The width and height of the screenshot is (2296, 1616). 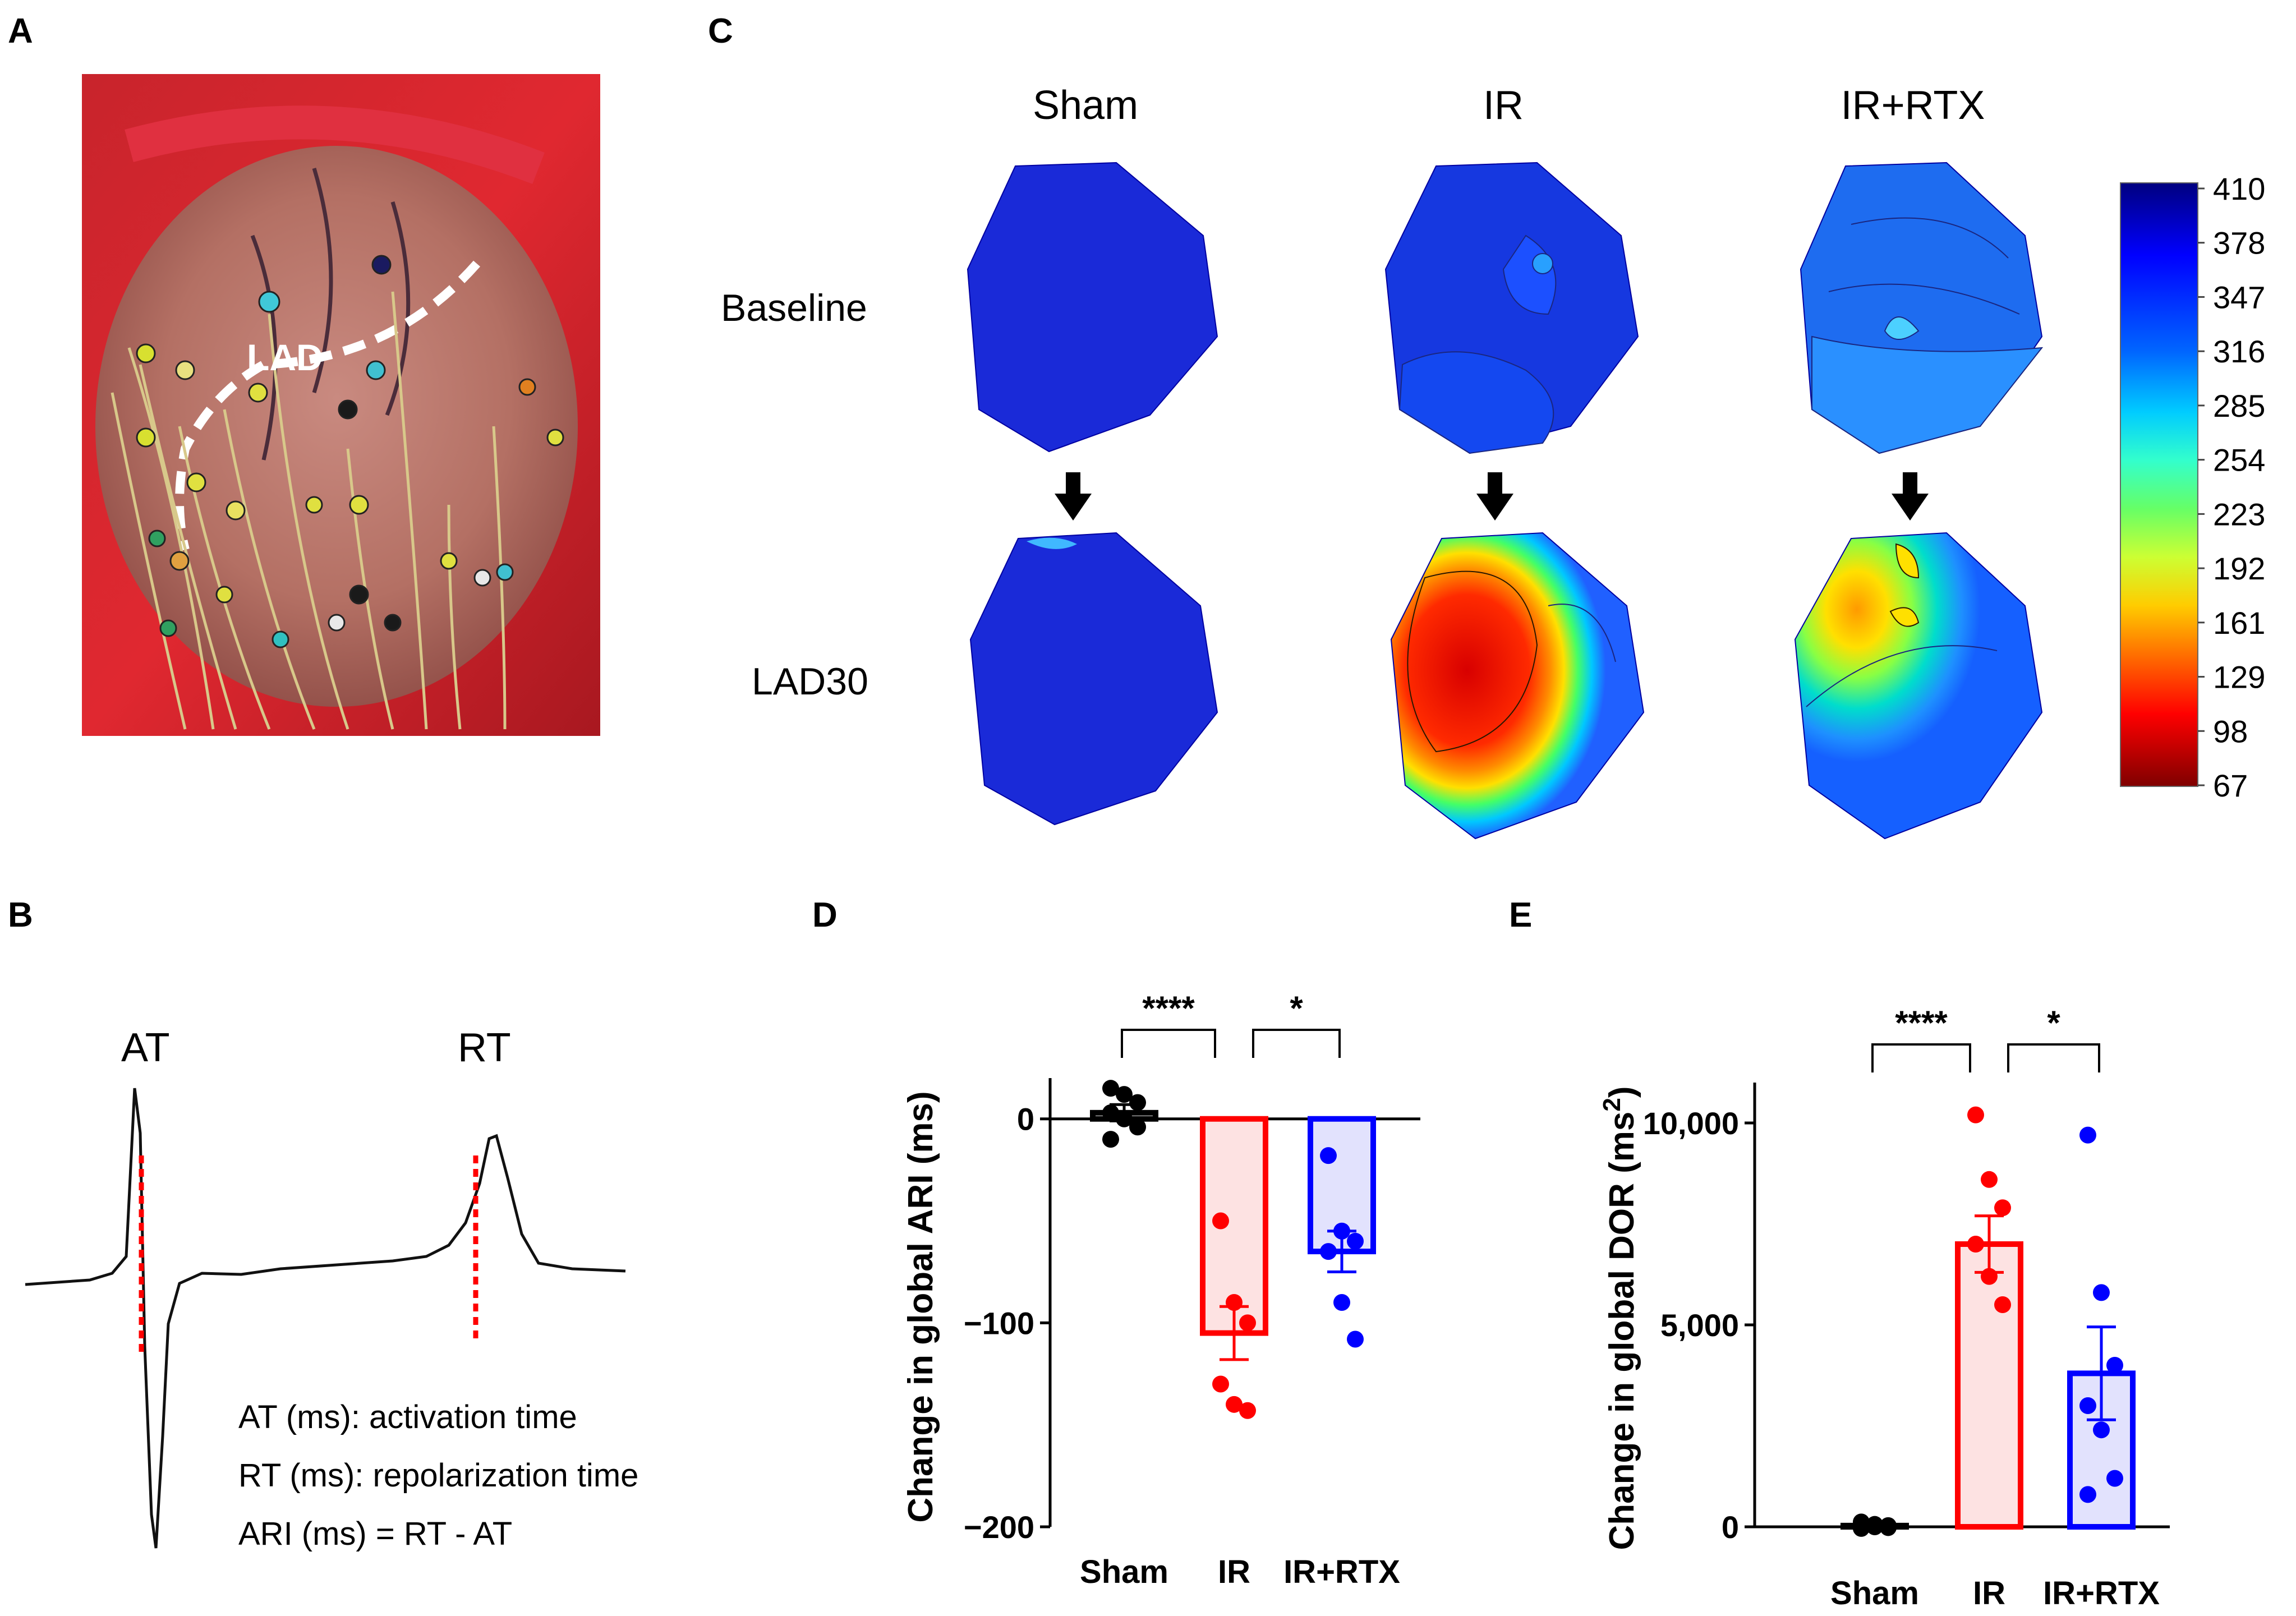 I want to click on colorbar-tick-label: 254, so click(x=2239, y=461).